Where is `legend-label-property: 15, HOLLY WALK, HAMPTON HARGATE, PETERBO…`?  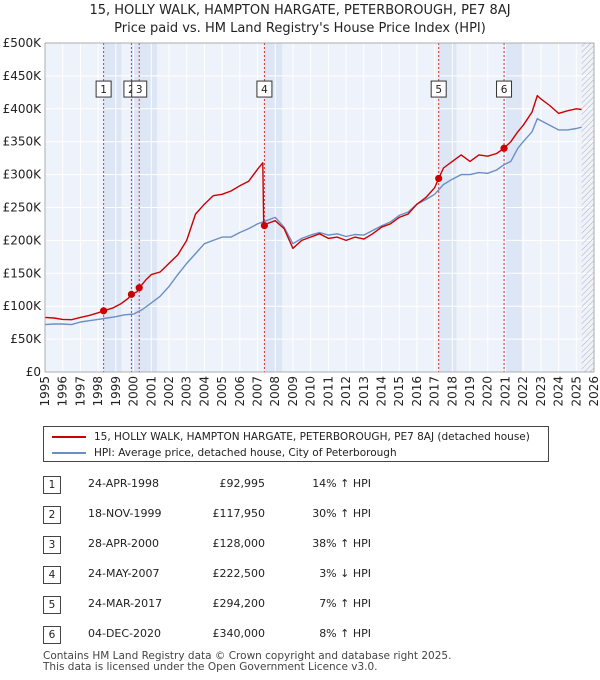 legend-label-property: 15, HOLLY WALK, HAMPTON HARGATE, PETERBO… is located at coordinates (312, 437).